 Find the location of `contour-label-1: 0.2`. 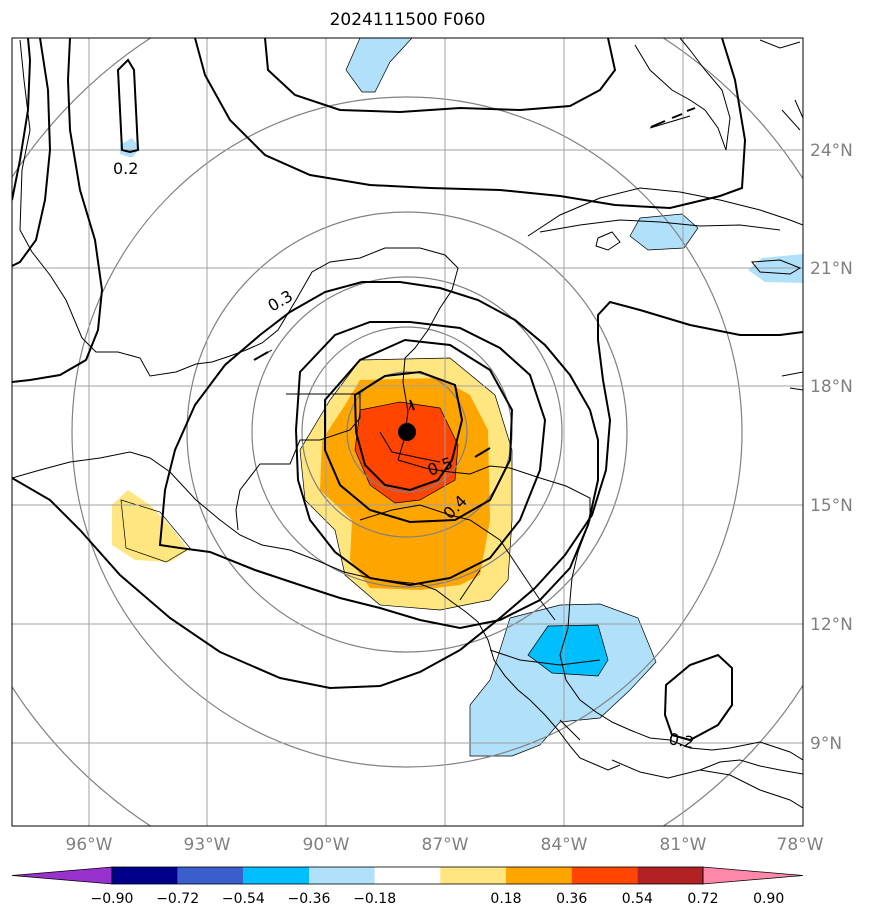

contour-label-1: 0.2 is located at coordinates (125, 168).